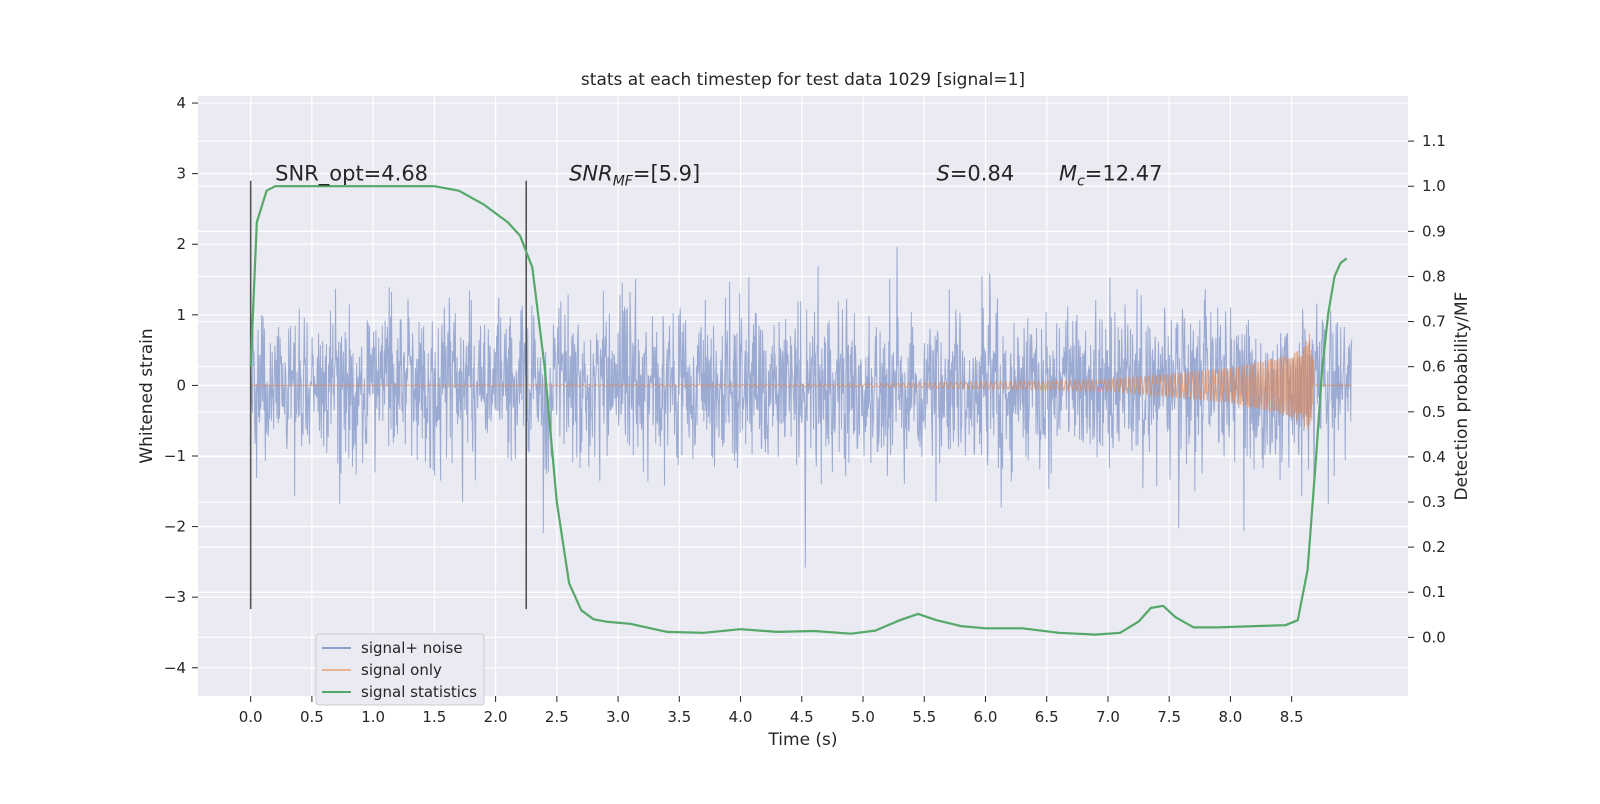 Image resolution: width=1600 pixels, height=804 pixels. What do you see at coordinates (1434, 276) in the screenshot?
I see `y-tick-label-right: 0.8` at bounding box center [1434, 276].